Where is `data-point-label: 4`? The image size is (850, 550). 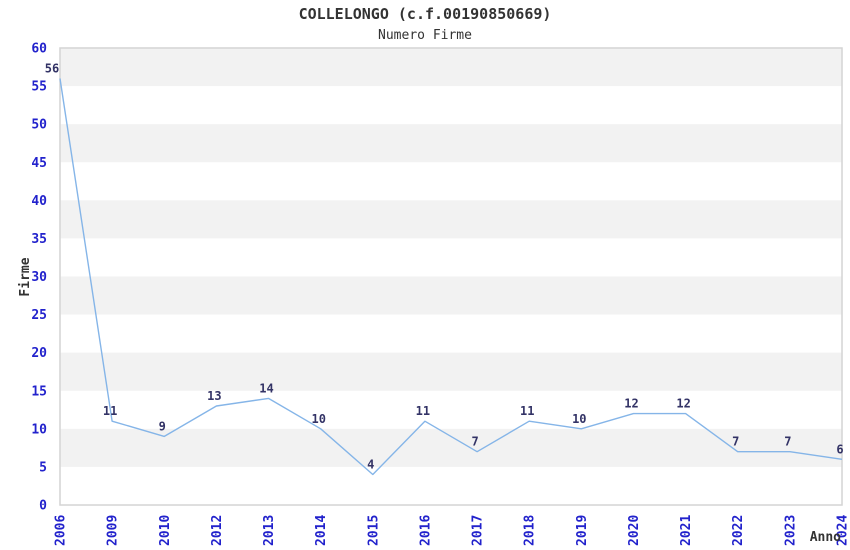 data-point-label: 4 is located at coordinates (370, 465).